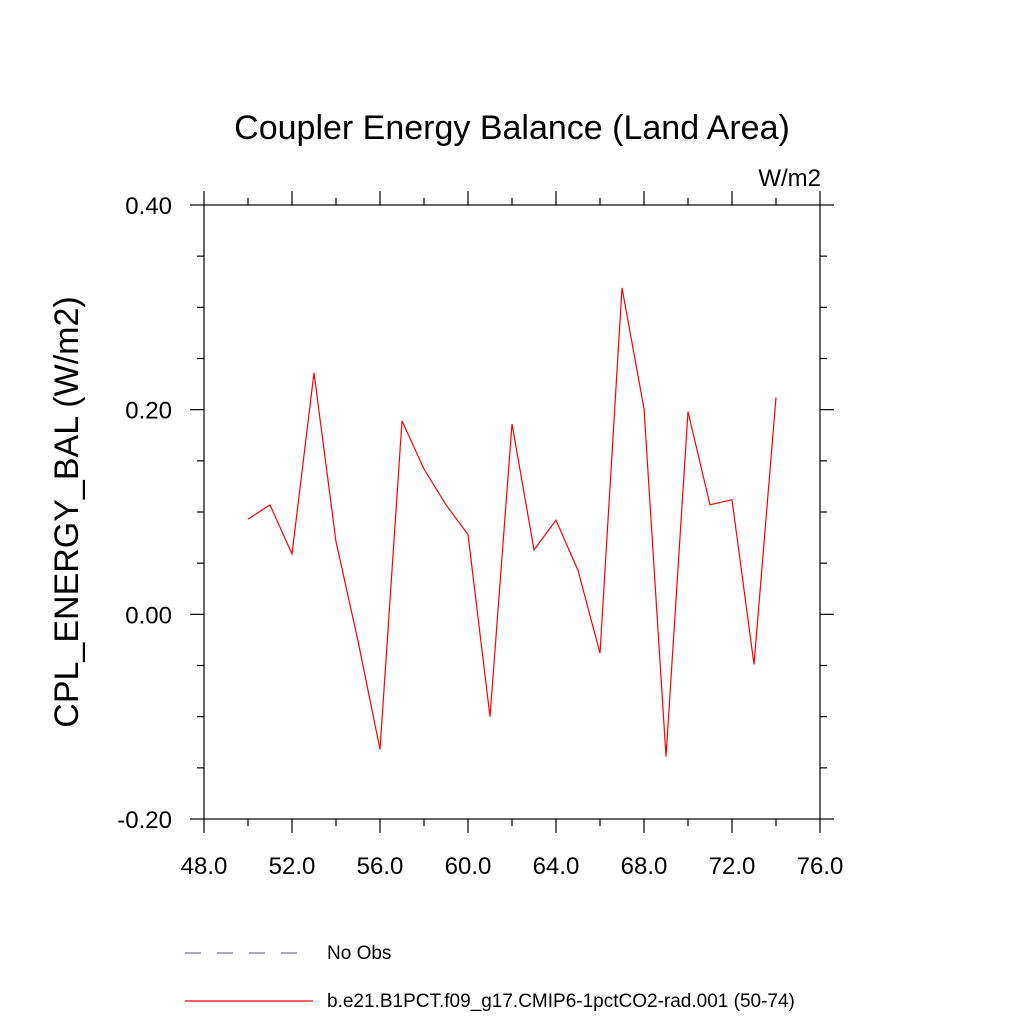 Image resolution: width=1024 pixels, height=1024 pixels. Describe the element at coordinates (468, 866) in the screenshot. I see `x-tick-label: 60.0` at that location.